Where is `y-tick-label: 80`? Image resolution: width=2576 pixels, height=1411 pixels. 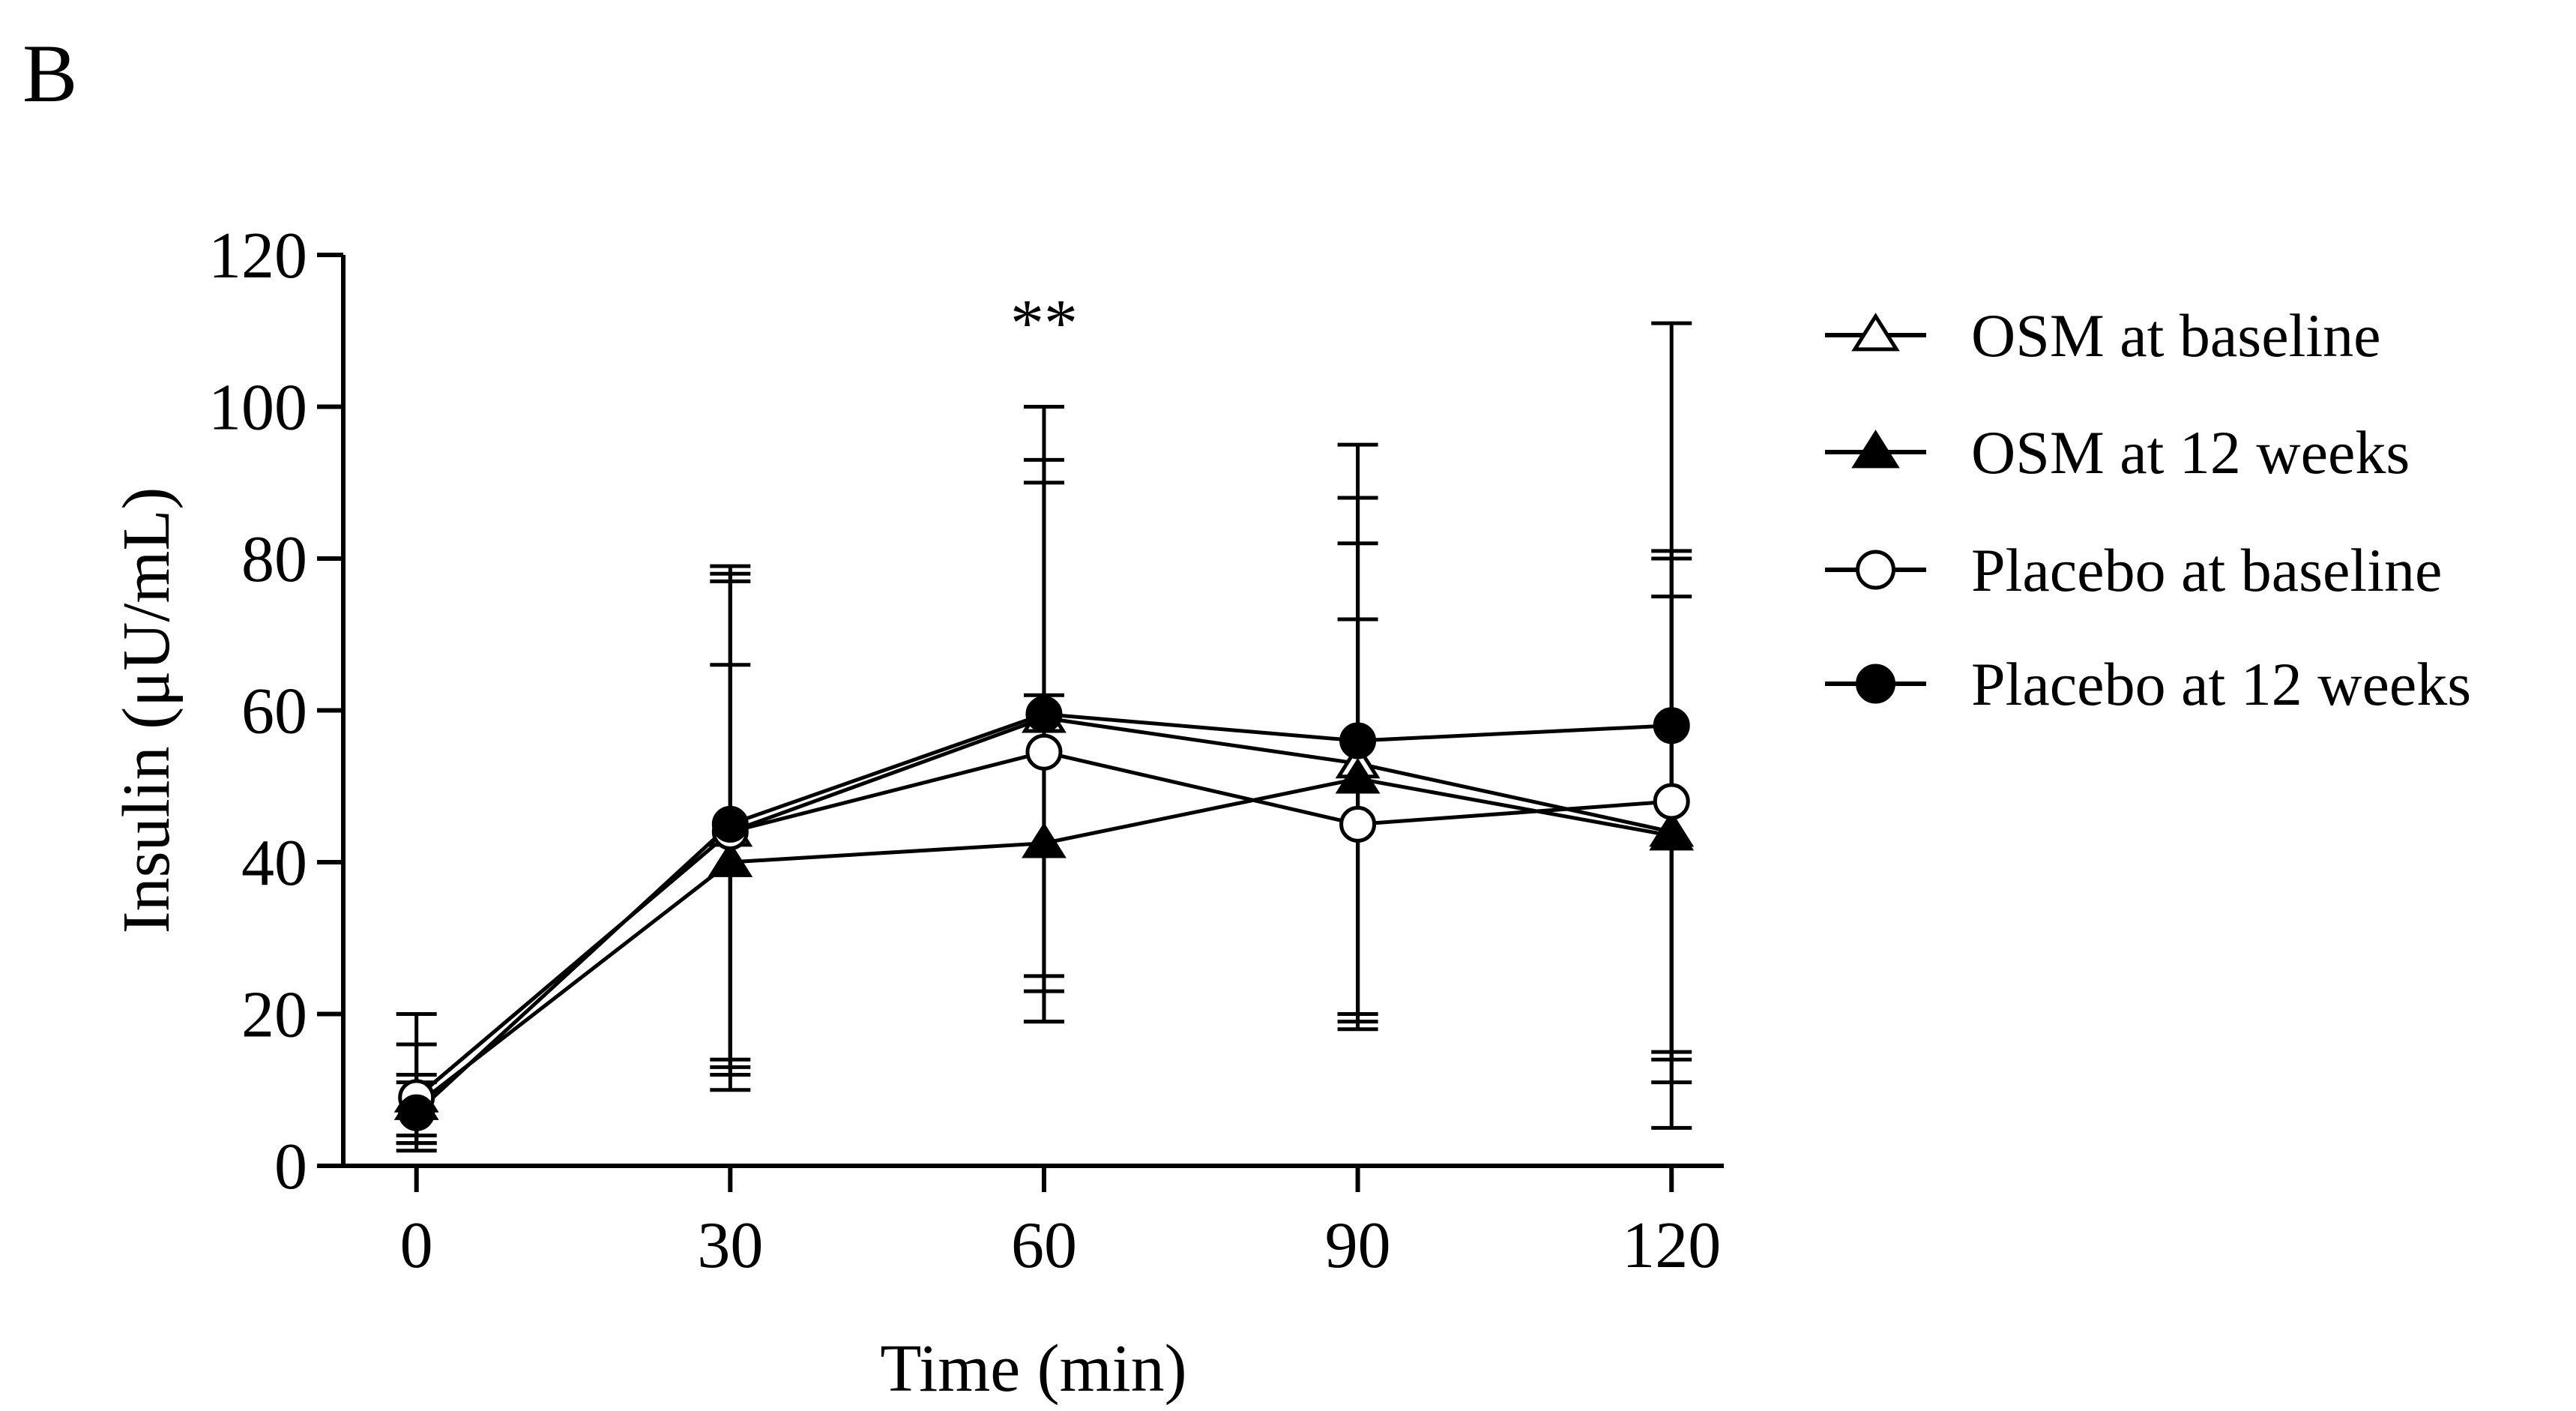
y-tick-label: 80 is located at coordinates (274, 559).